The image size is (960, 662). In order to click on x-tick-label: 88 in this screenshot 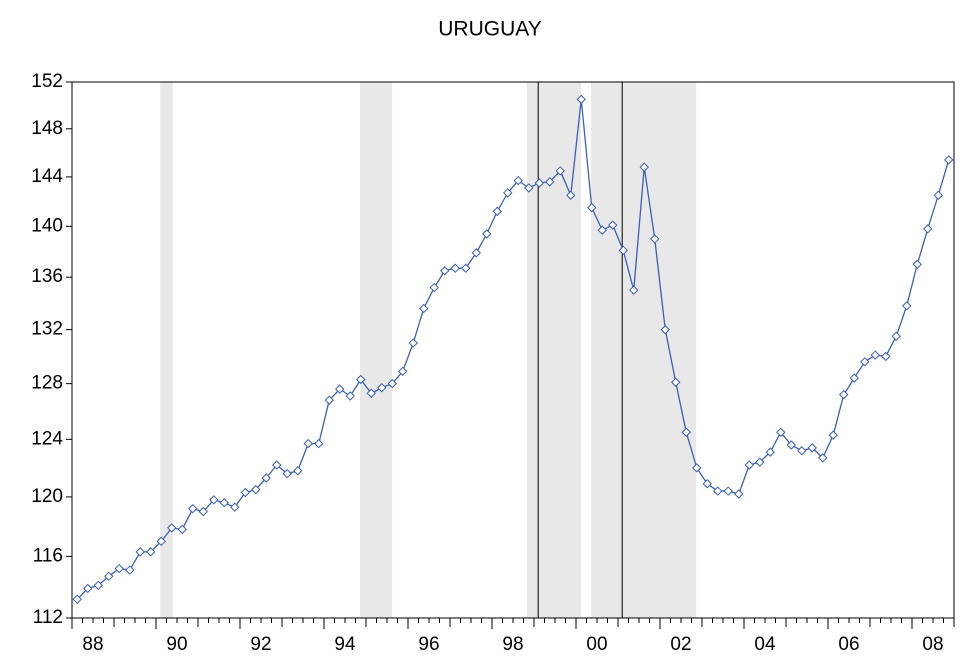, I will do `click(92, 644)`.